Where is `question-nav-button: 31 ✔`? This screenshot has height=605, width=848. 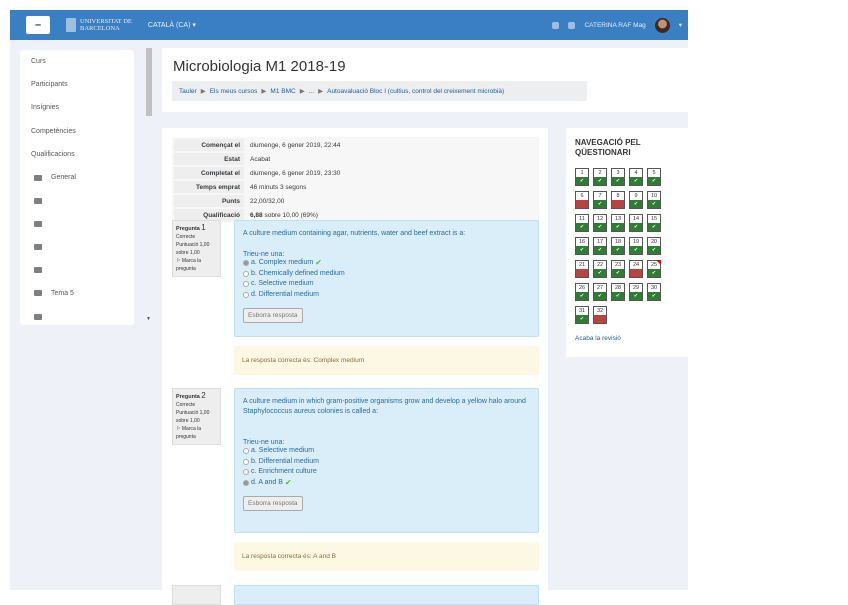 question-nav-button: 31 ✔ is located at coordinates (582, 315).